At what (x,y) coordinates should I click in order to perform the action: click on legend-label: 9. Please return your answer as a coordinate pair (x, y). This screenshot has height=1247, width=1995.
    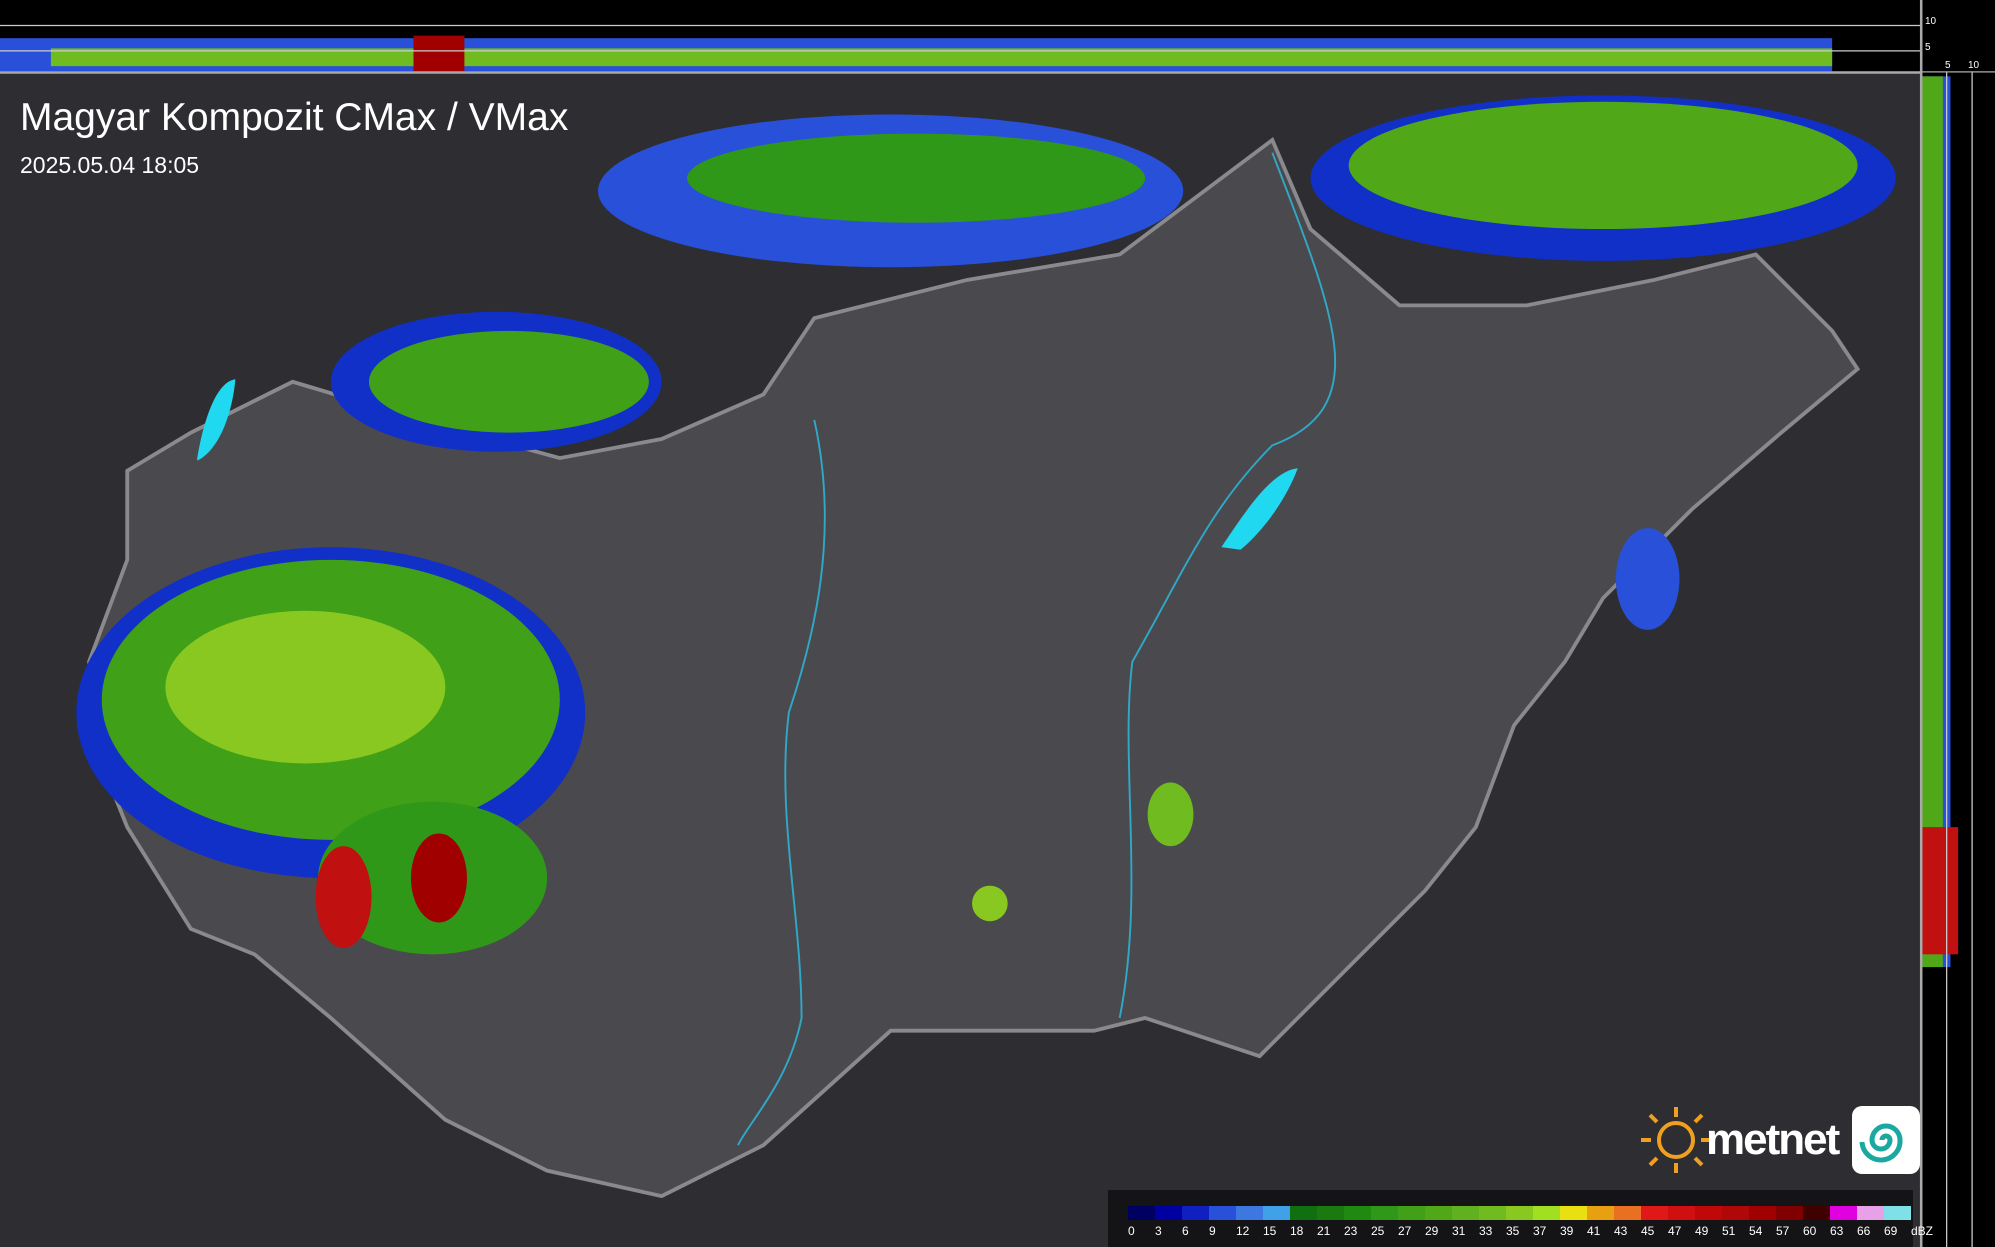
    Looking at the image, I should click on (1212, 1231).